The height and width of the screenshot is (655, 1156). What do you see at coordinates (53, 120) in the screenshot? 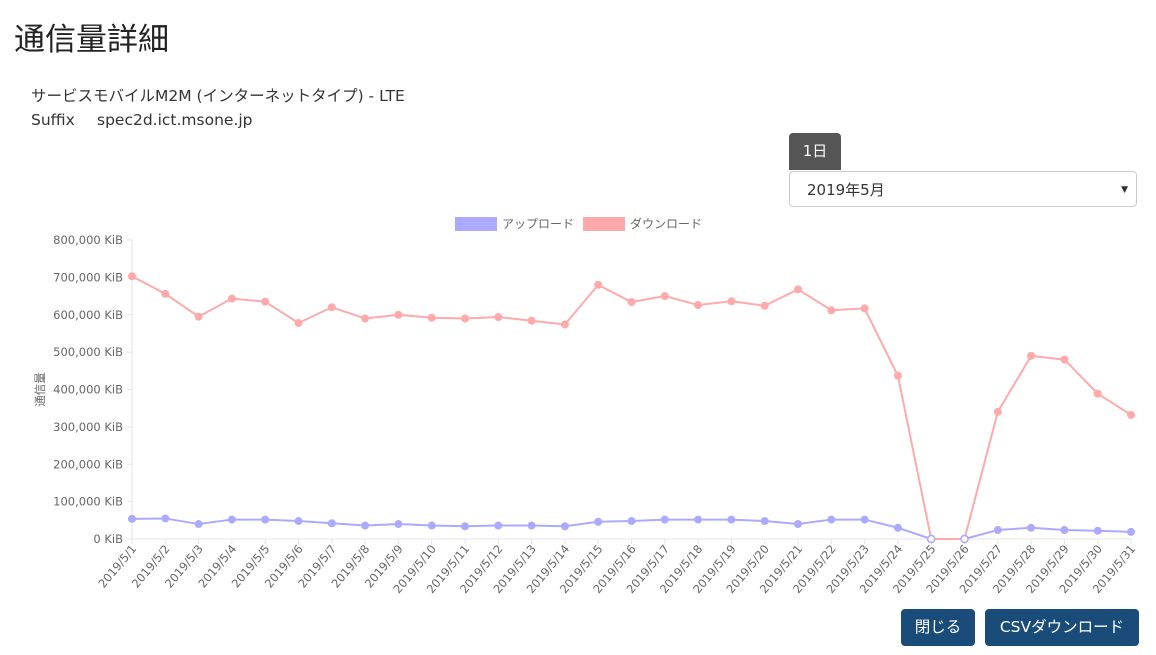
I see `suffix-label: Suffix` at bounding box center [53, 120].